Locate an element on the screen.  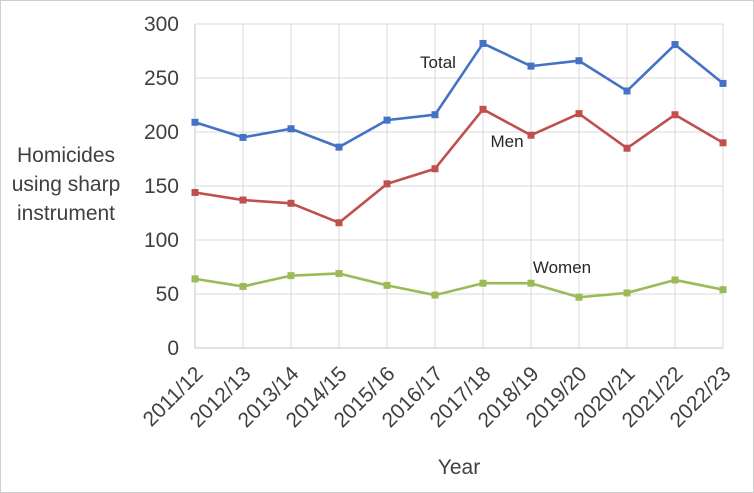
y-axis-tick-label: 200 is located at coordinates (161, 132).